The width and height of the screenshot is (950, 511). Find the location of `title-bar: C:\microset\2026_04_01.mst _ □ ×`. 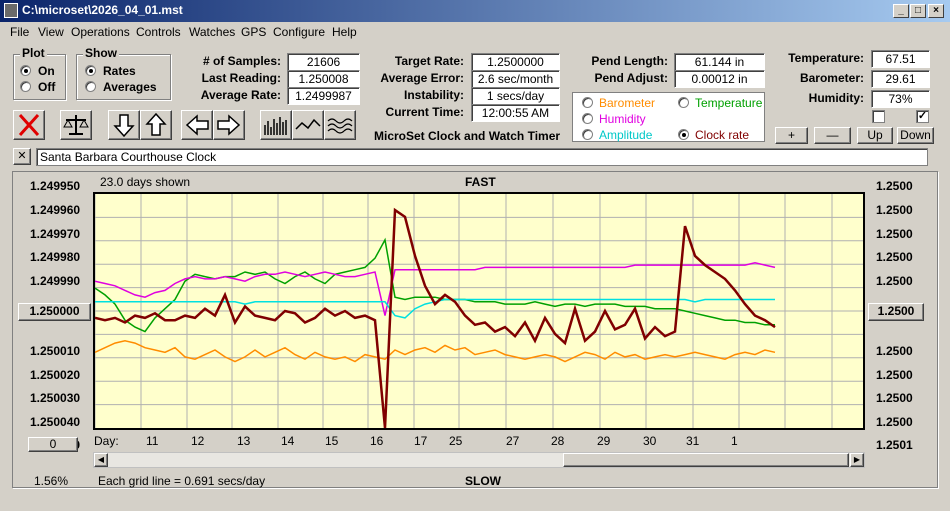

title-bar: C:\microset\2026_04_01.mst _ □ × is located at coordinates (475, 11).